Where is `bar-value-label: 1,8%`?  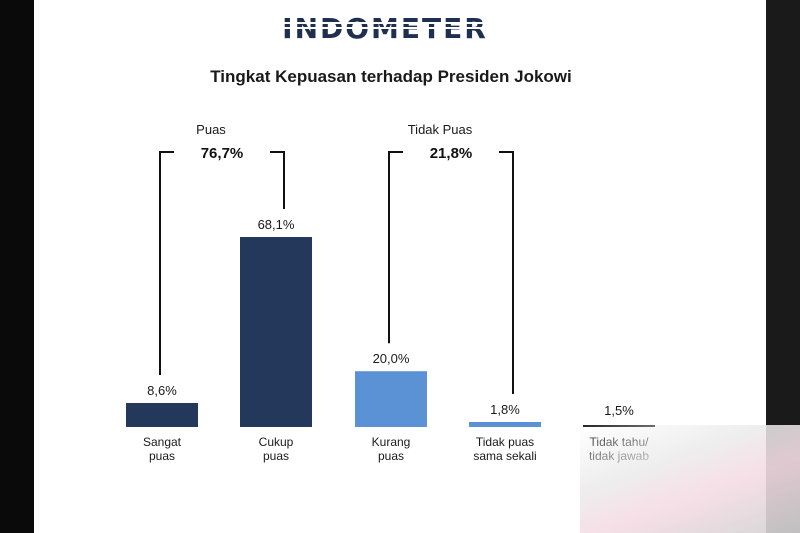
bar-value-label: 1,8% is located at coordinates (505, 409).